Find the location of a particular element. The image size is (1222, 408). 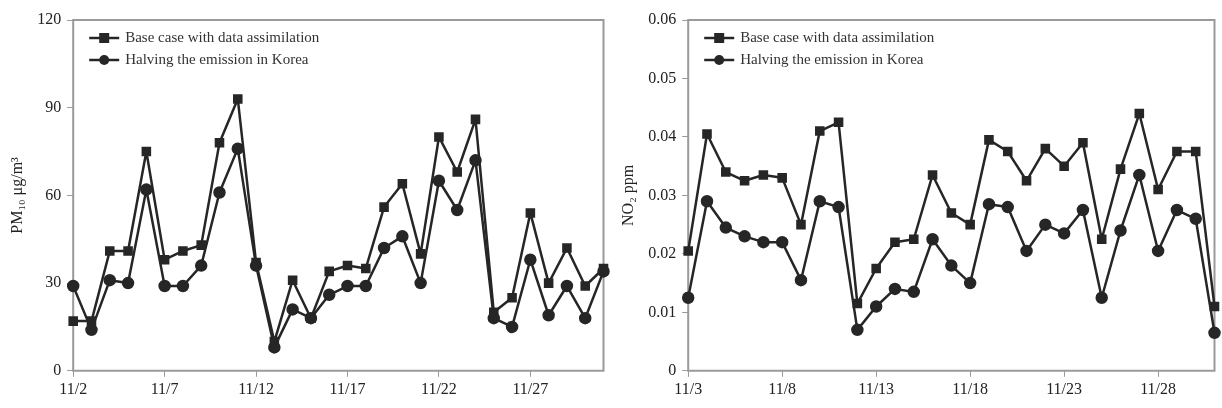

x-tick-label: 11/3 is located at coordinates (688, 388).